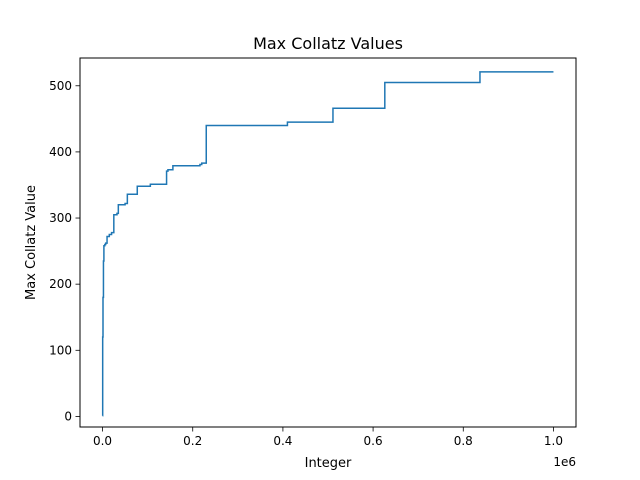 The width and height of the screenshot is (640, 480). I want to click on y-axis-label: Max Collatz Value, so click(31, 242).